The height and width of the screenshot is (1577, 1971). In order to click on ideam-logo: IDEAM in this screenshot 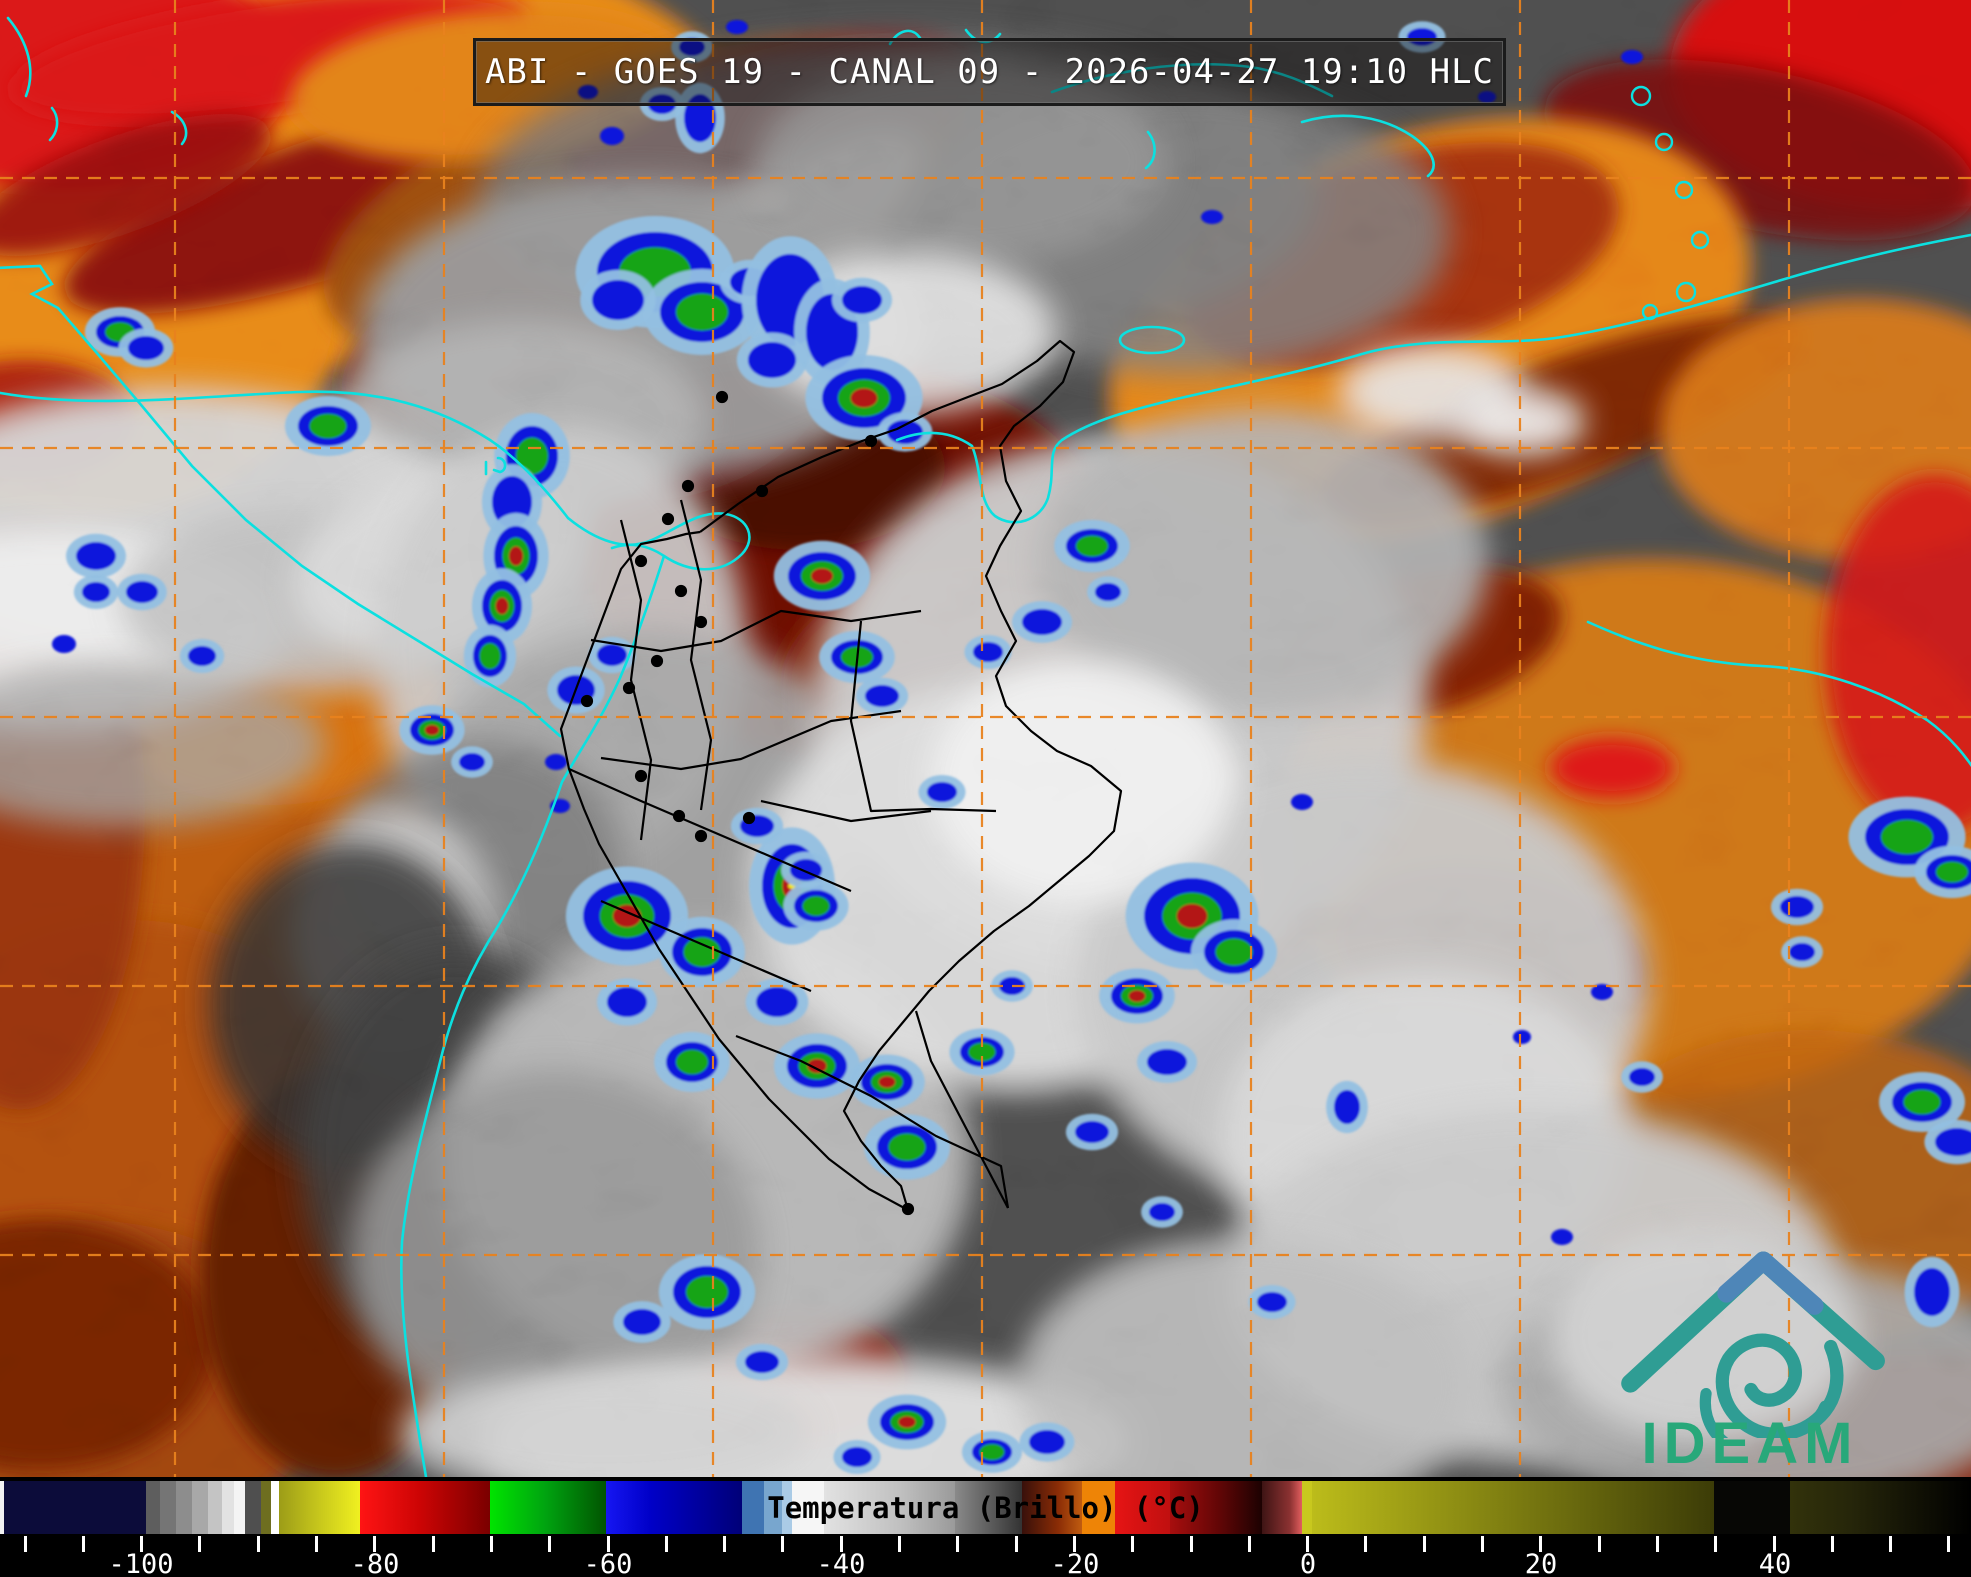, I will do `click(1750, 1362)`.